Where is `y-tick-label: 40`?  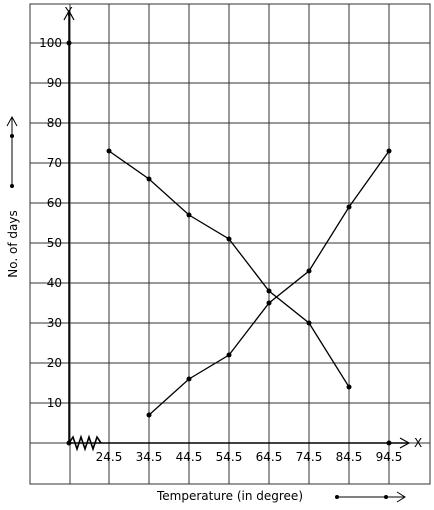
y-tick-label: 40 is located at coordinates (54, 283).